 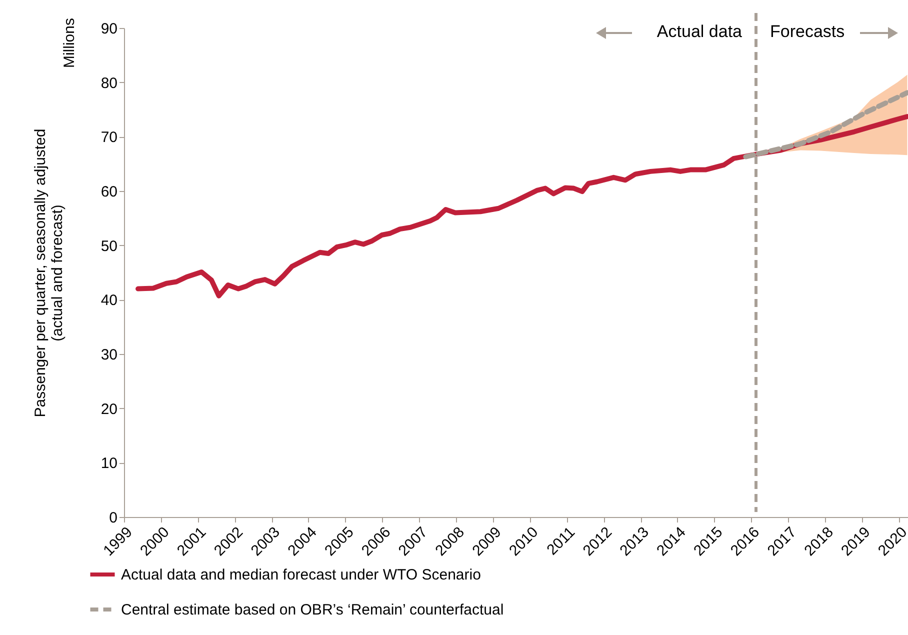 I want to click on annotation: Actual data, so click(x=699, y=31).